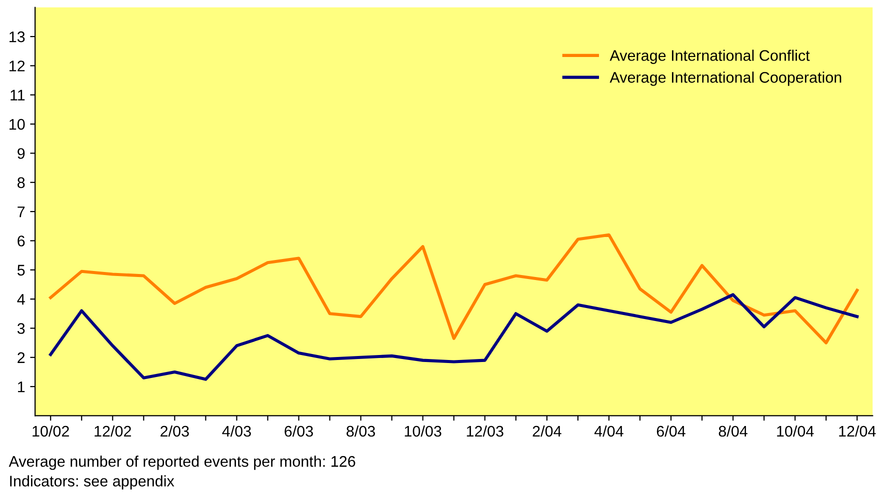 The width and height of the screenshot is (877, 492). Describe the element at coordinates (726, 79) in the screenshot. I see `legend-label: Average International Cooperation` at that location.